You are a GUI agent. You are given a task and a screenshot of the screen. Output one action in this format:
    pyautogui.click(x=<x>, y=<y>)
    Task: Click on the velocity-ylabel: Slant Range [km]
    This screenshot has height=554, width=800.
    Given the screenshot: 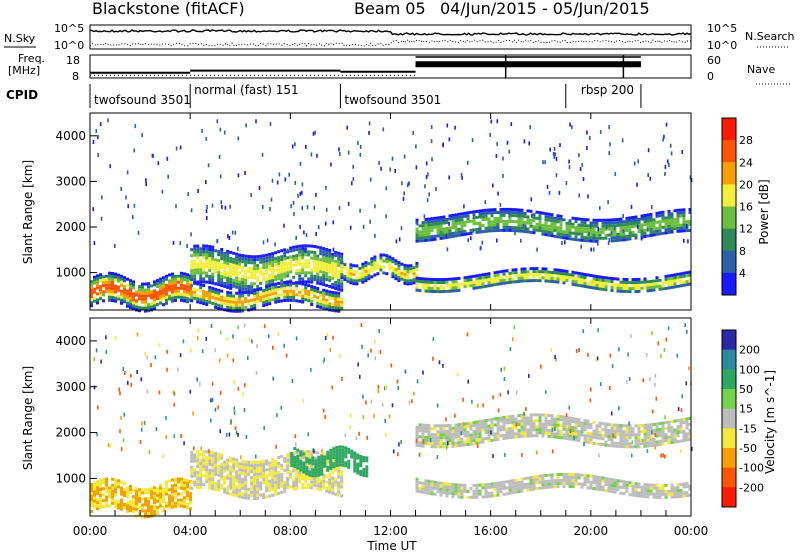 What is the action you would take?
    pyautogui.click(x=28, y=418)
    